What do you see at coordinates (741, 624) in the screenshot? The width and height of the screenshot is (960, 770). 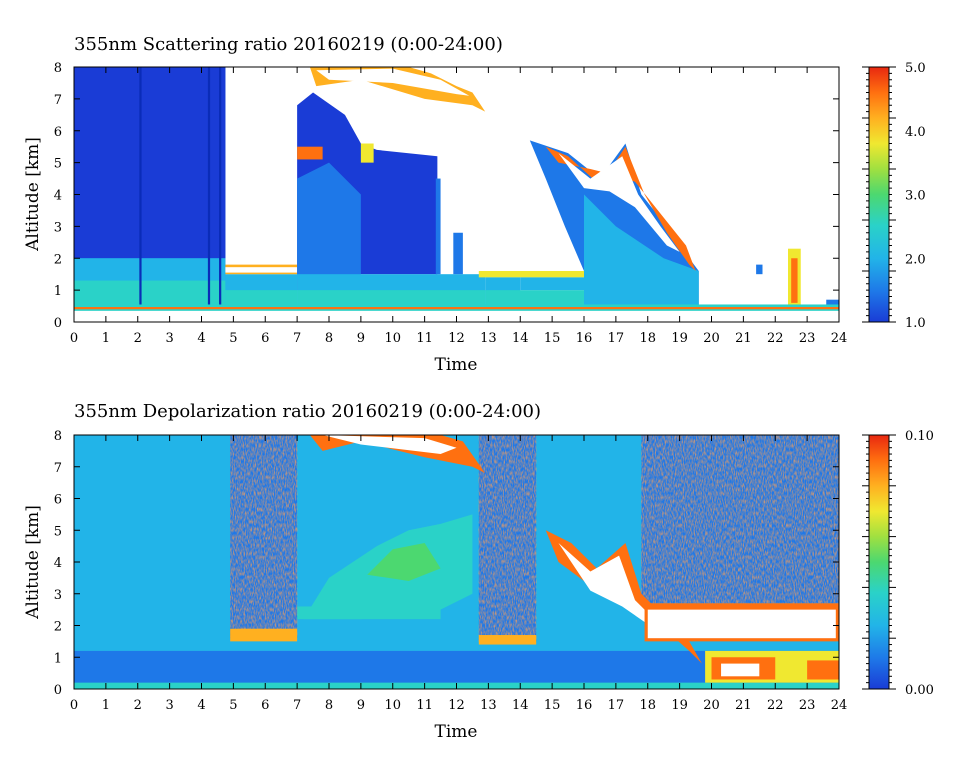 I see `low-cloud-core` at bounding box center [741, 624].